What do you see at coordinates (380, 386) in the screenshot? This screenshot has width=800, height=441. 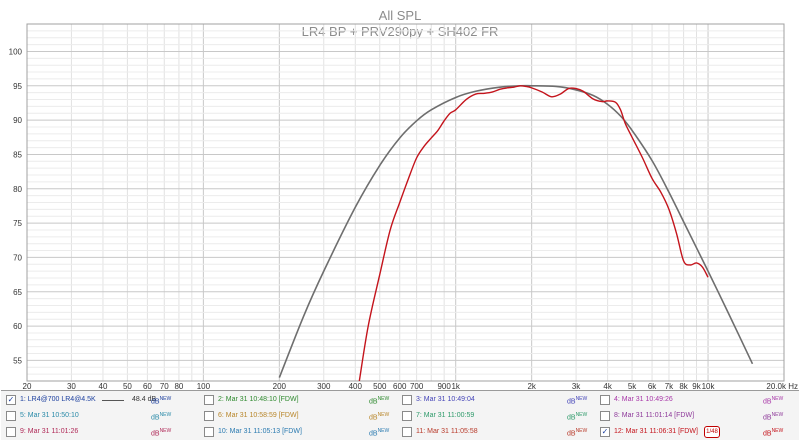 I see `x-tick-label: 500` at bounding box center [380, 386].